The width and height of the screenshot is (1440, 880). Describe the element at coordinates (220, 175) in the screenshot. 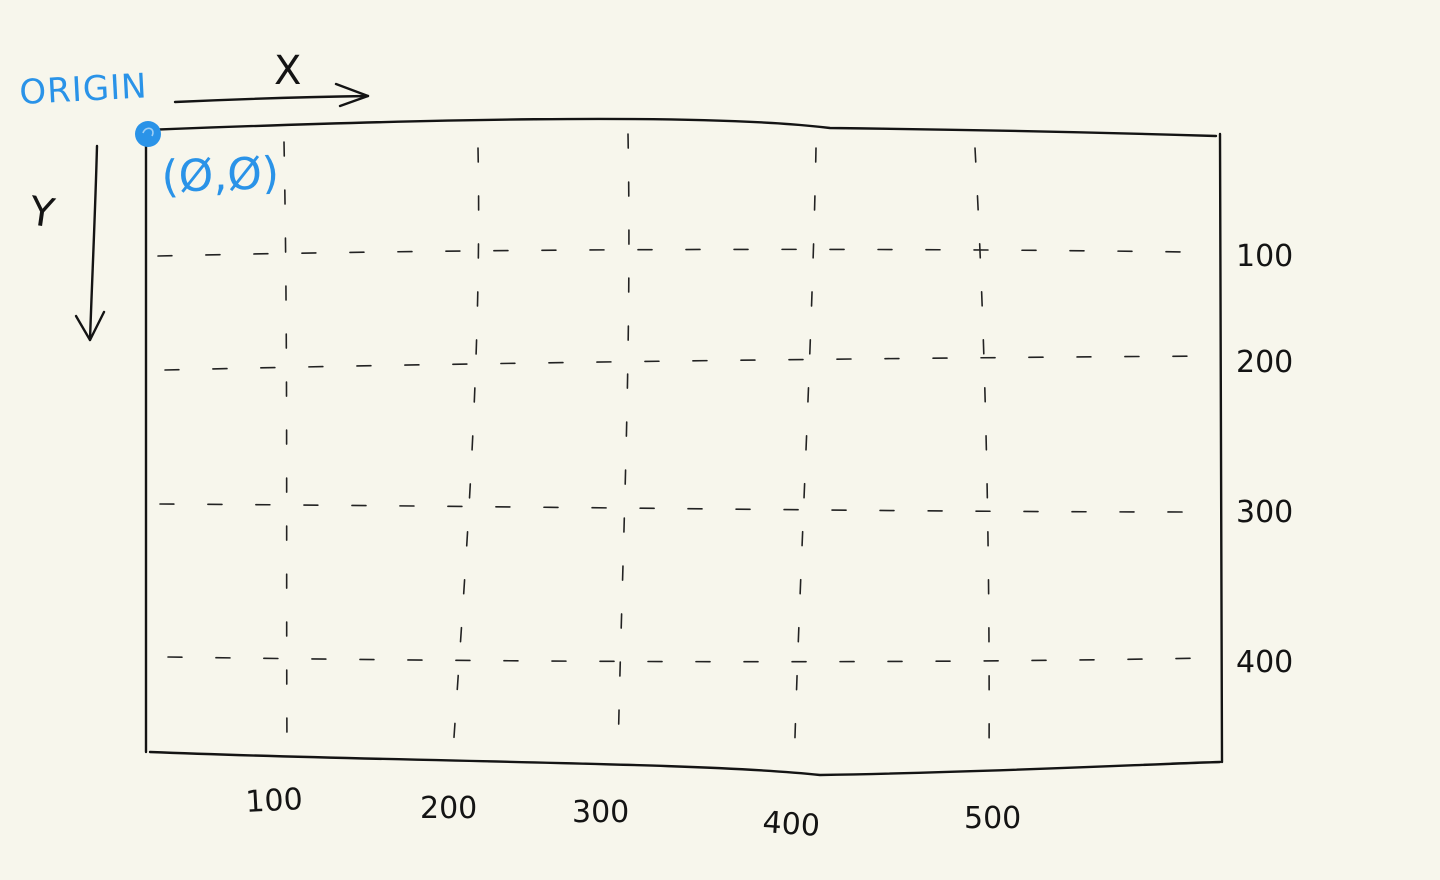

I see `origin-coordinates: (Ø,Ø)` at that location.